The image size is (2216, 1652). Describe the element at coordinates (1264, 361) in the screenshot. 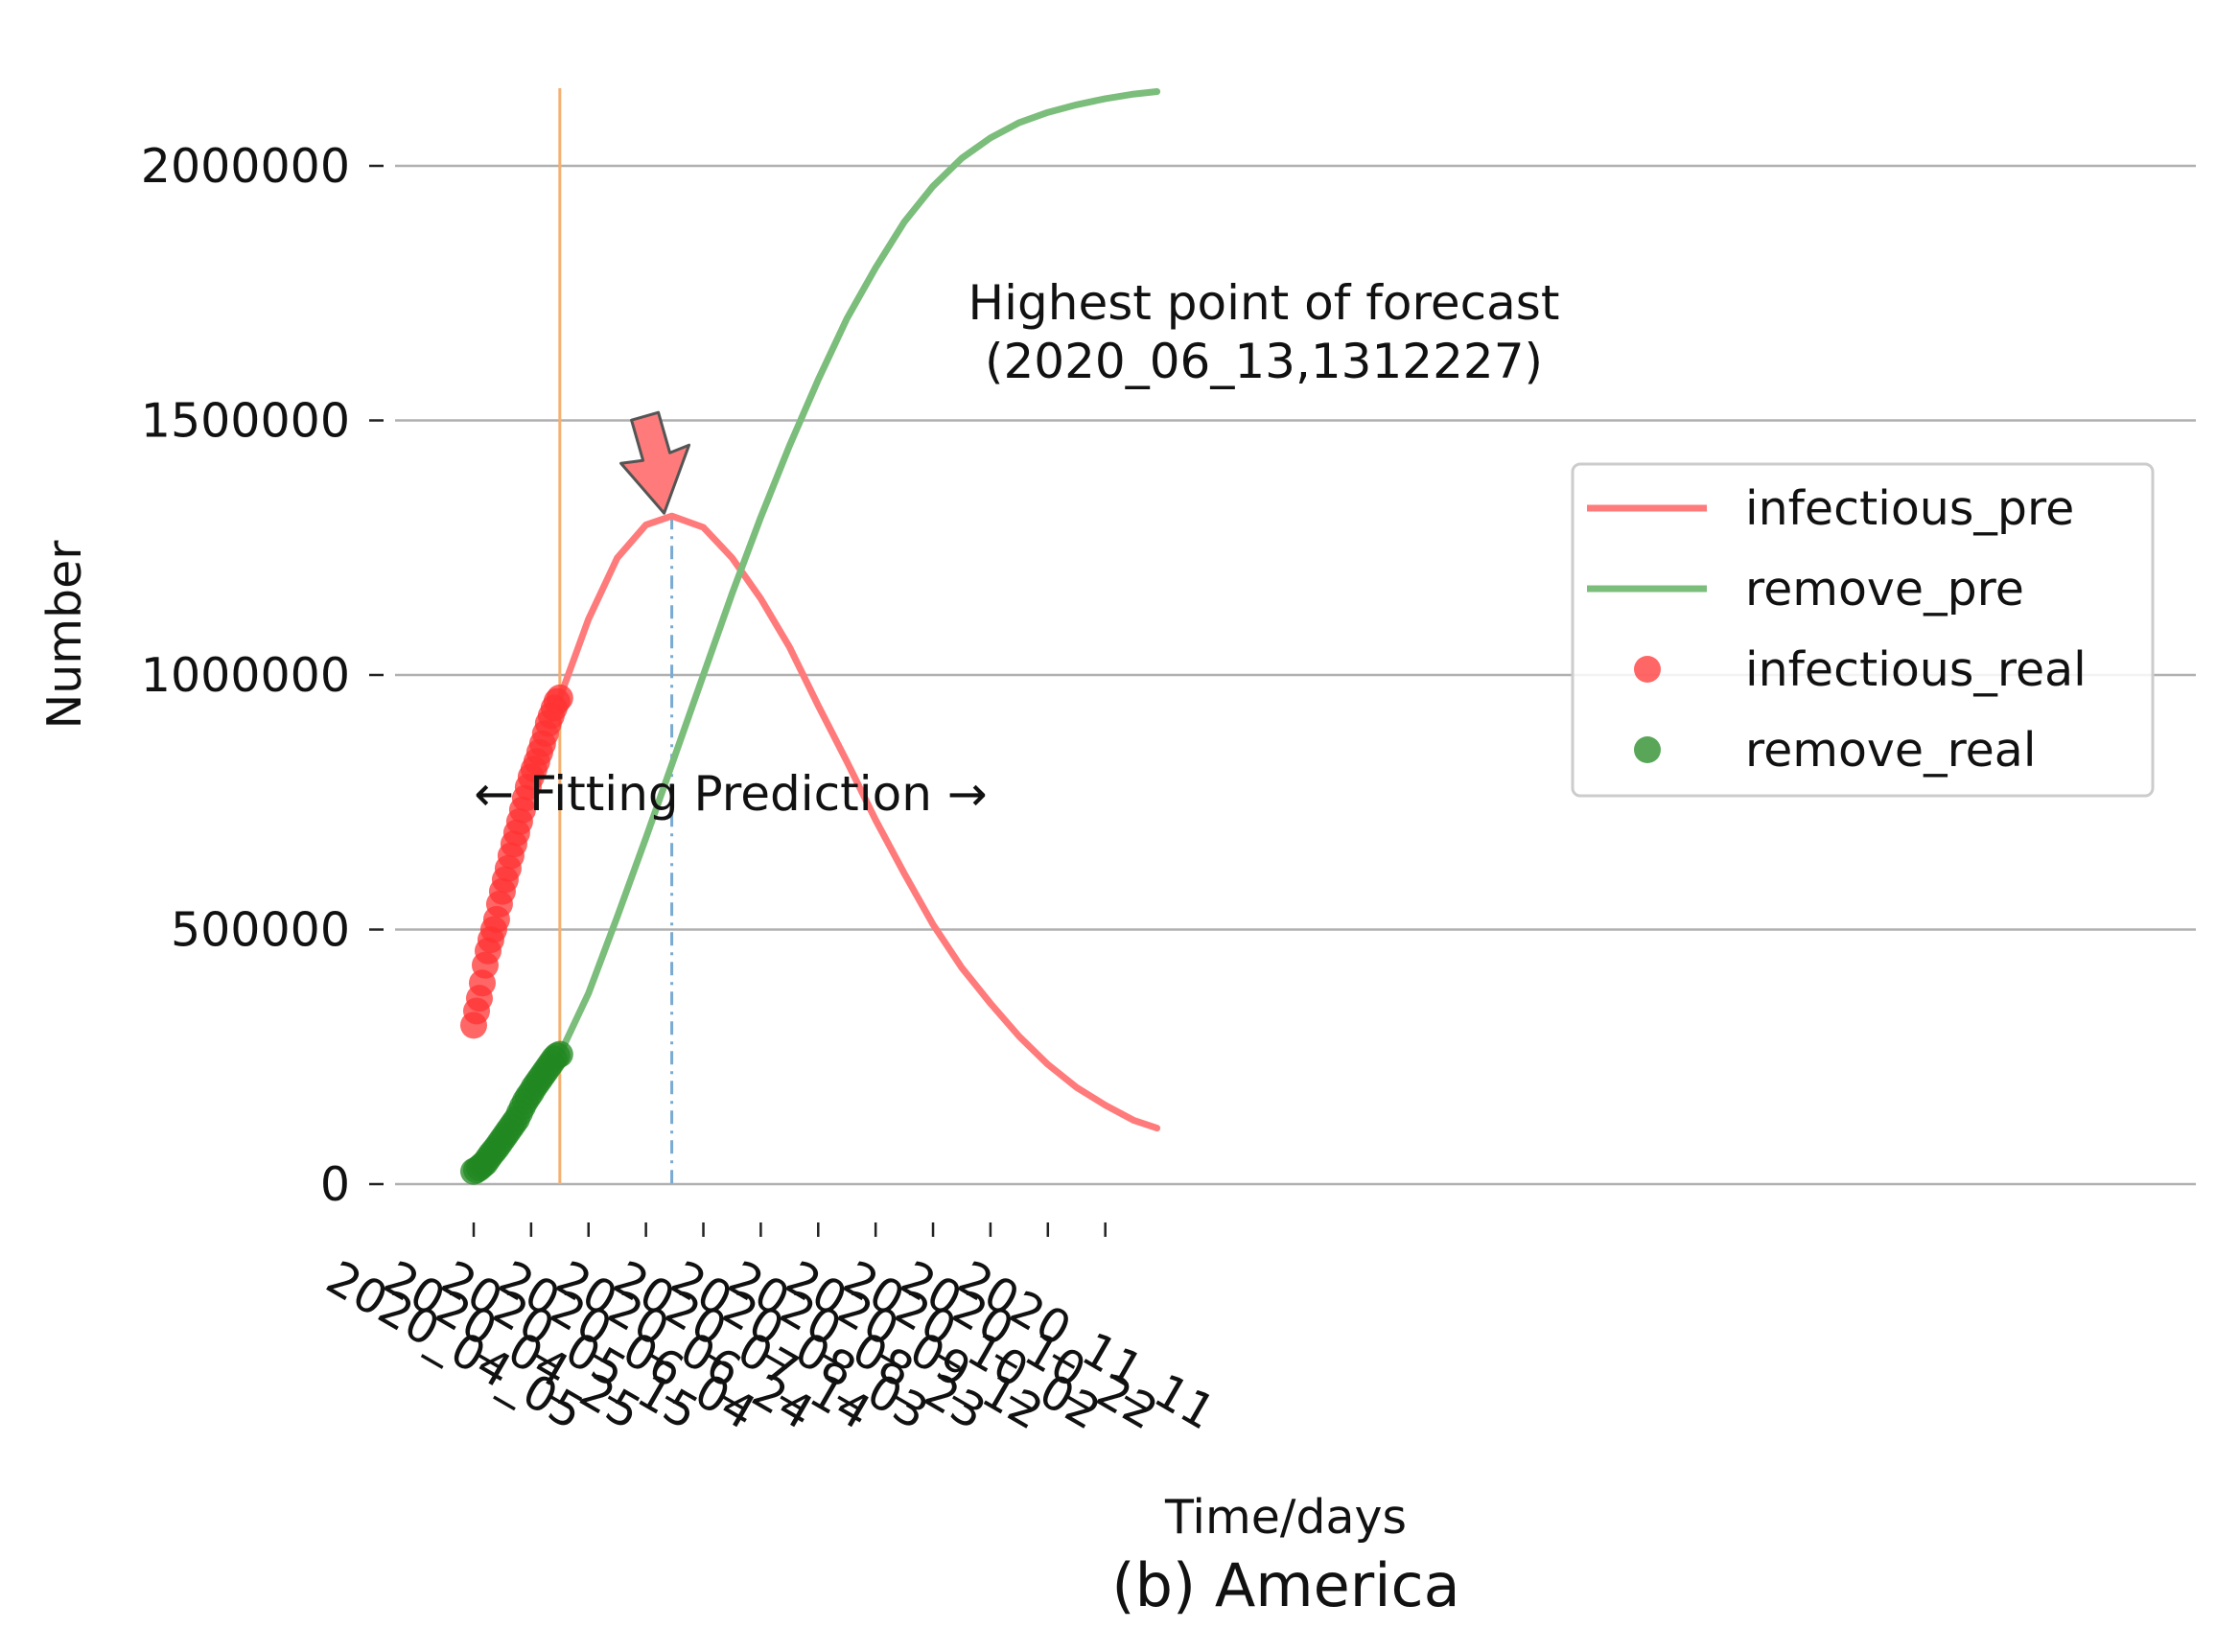

I see `peak-label-line2: (2020_06_13,1312227)` at that location.